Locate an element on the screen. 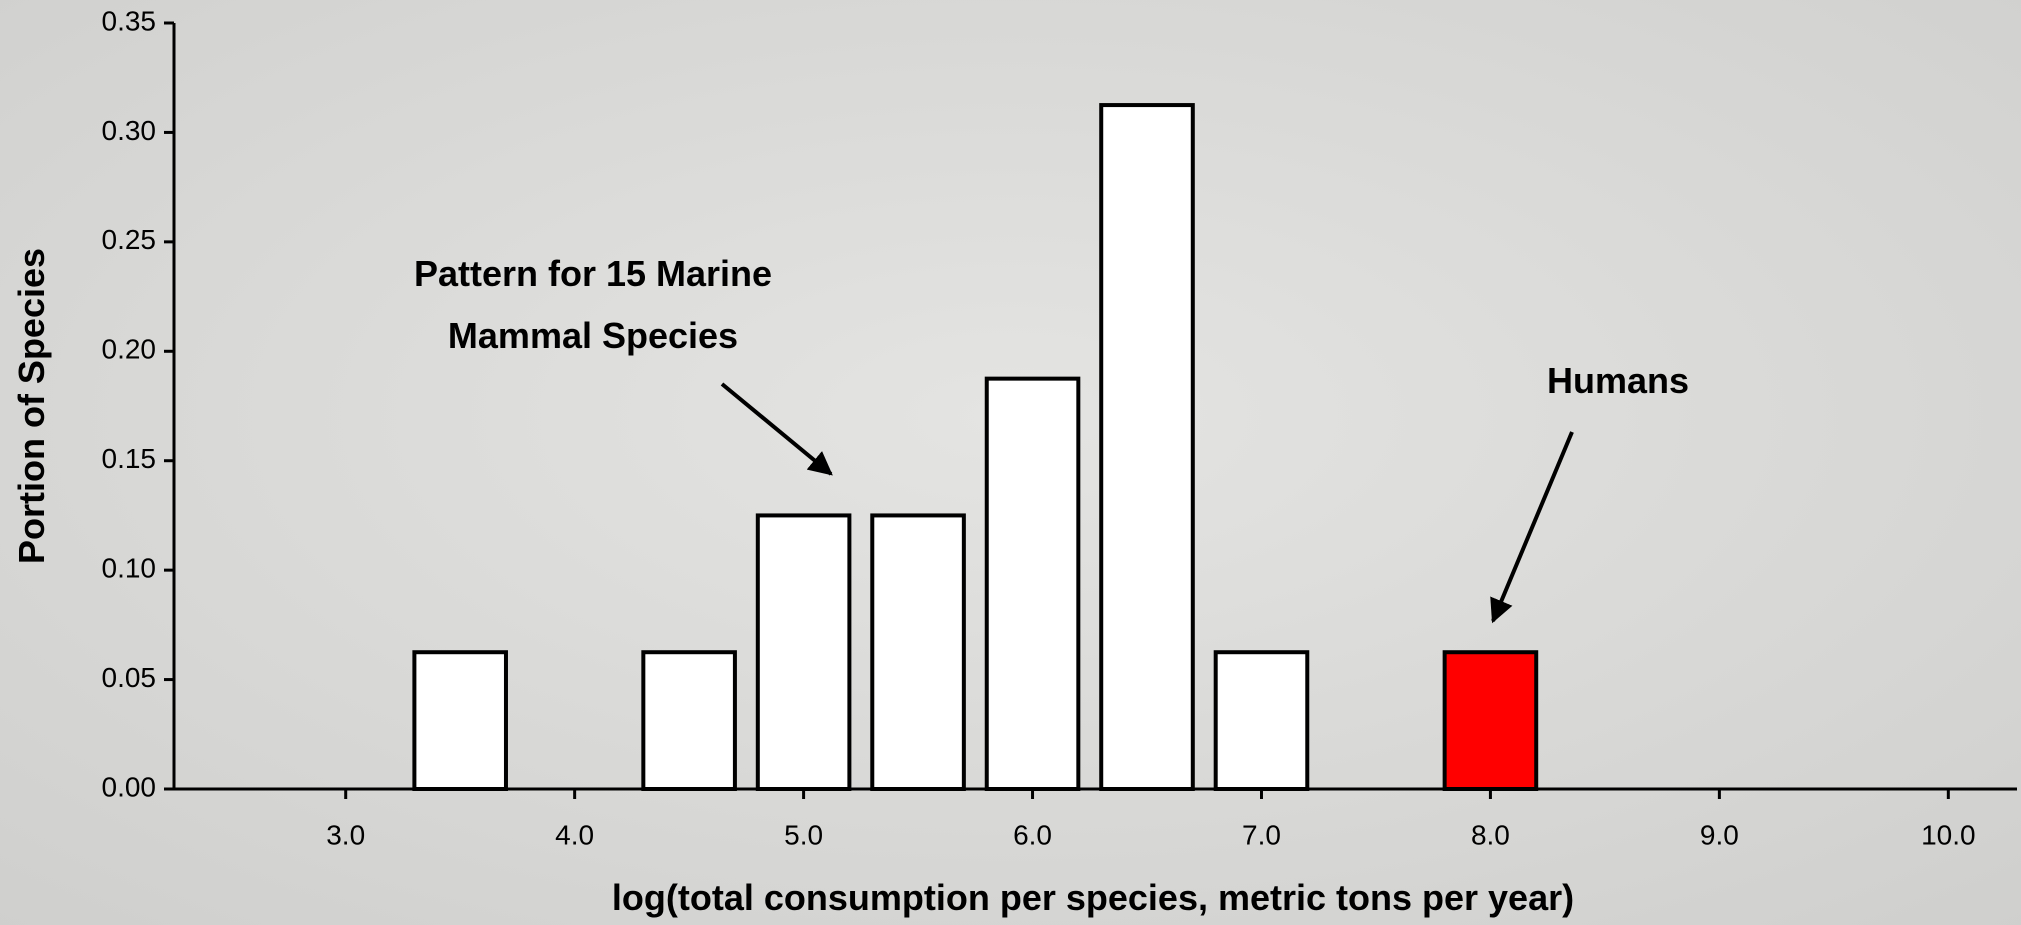 Image resolution: width=2021 pixels, height=925 pixels. y-tick-label: 0.10 is located at coordinates (129, 568).